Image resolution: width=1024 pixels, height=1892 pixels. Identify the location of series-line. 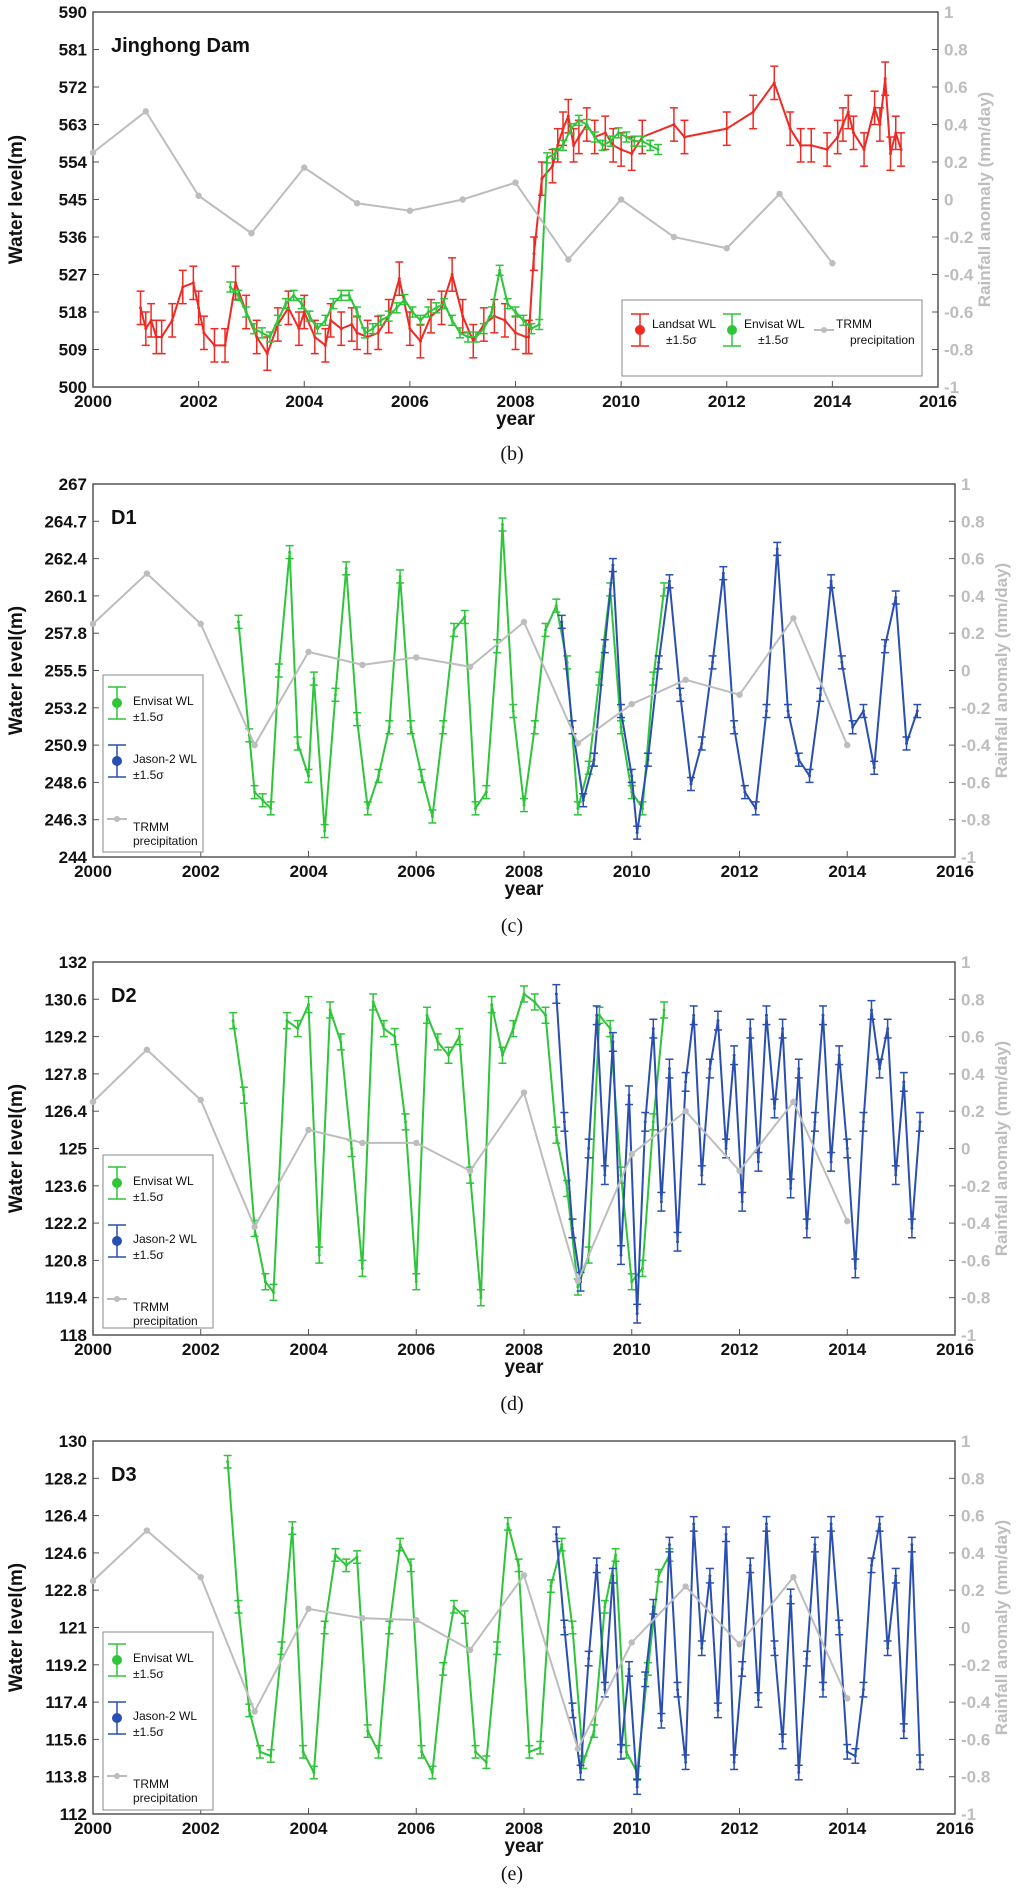
(738, 1153).